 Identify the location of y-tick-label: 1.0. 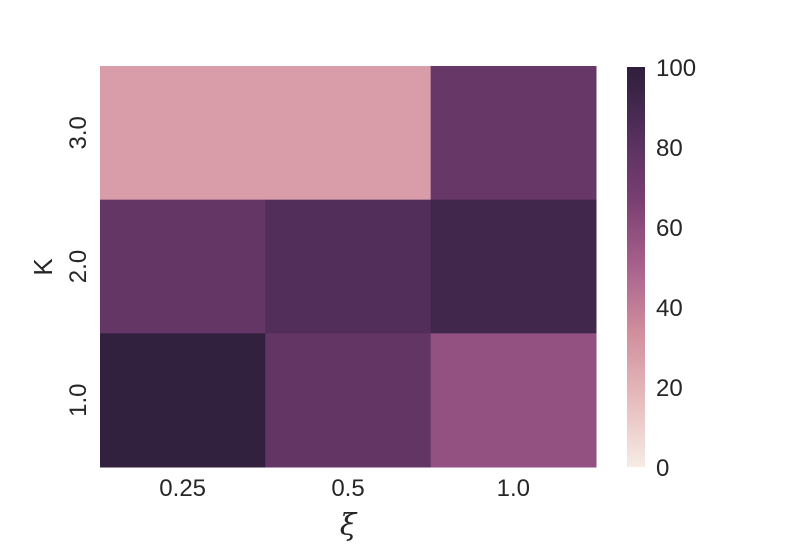
(78, 399).